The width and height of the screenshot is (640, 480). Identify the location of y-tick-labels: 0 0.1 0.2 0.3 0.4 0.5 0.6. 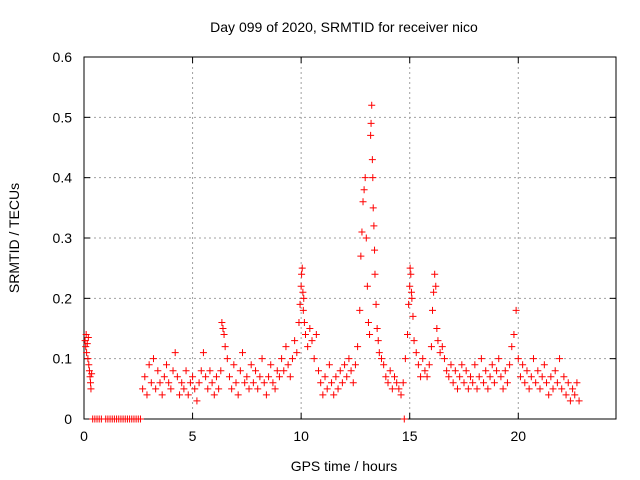
(63, 238).